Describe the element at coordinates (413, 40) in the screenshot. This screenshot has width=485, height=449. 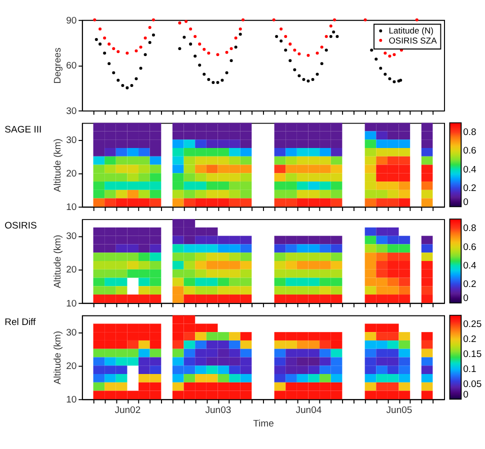
I see `legend-label: OSIRIS SZA` at that location.